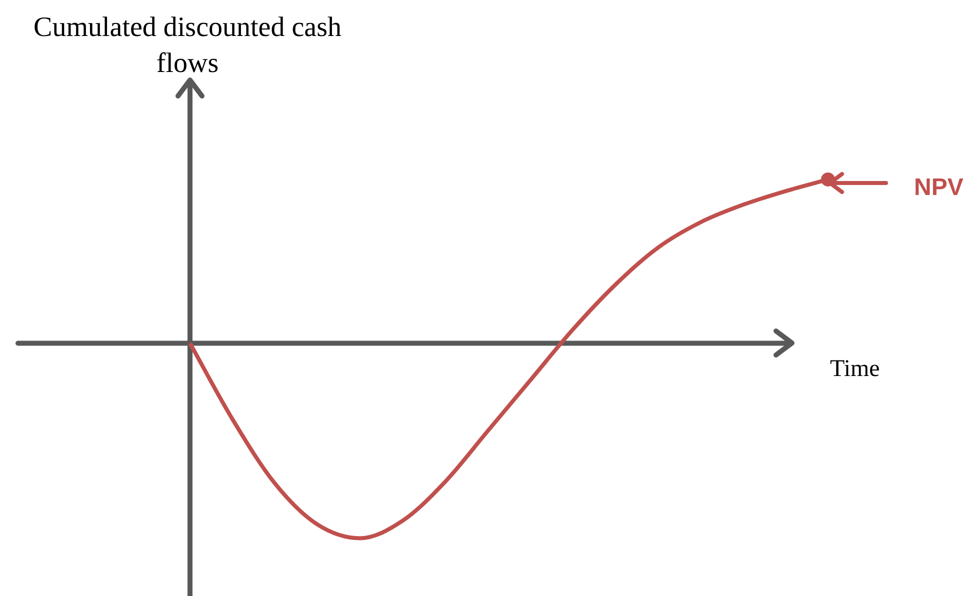 The image size is (976, 596). What do you see at coordinates (939, 188) in the screenshot?
I see `text: NPV` at bounding box center [939, 188].